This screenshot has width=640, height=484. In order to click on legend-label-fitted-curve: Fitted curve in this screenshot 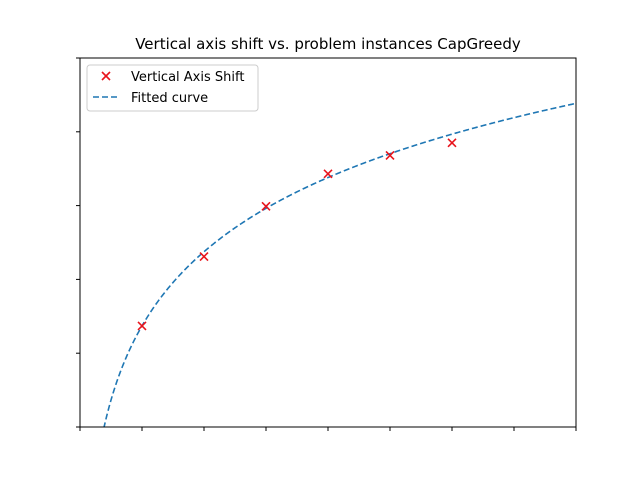, I will do `click(169, 98)`.